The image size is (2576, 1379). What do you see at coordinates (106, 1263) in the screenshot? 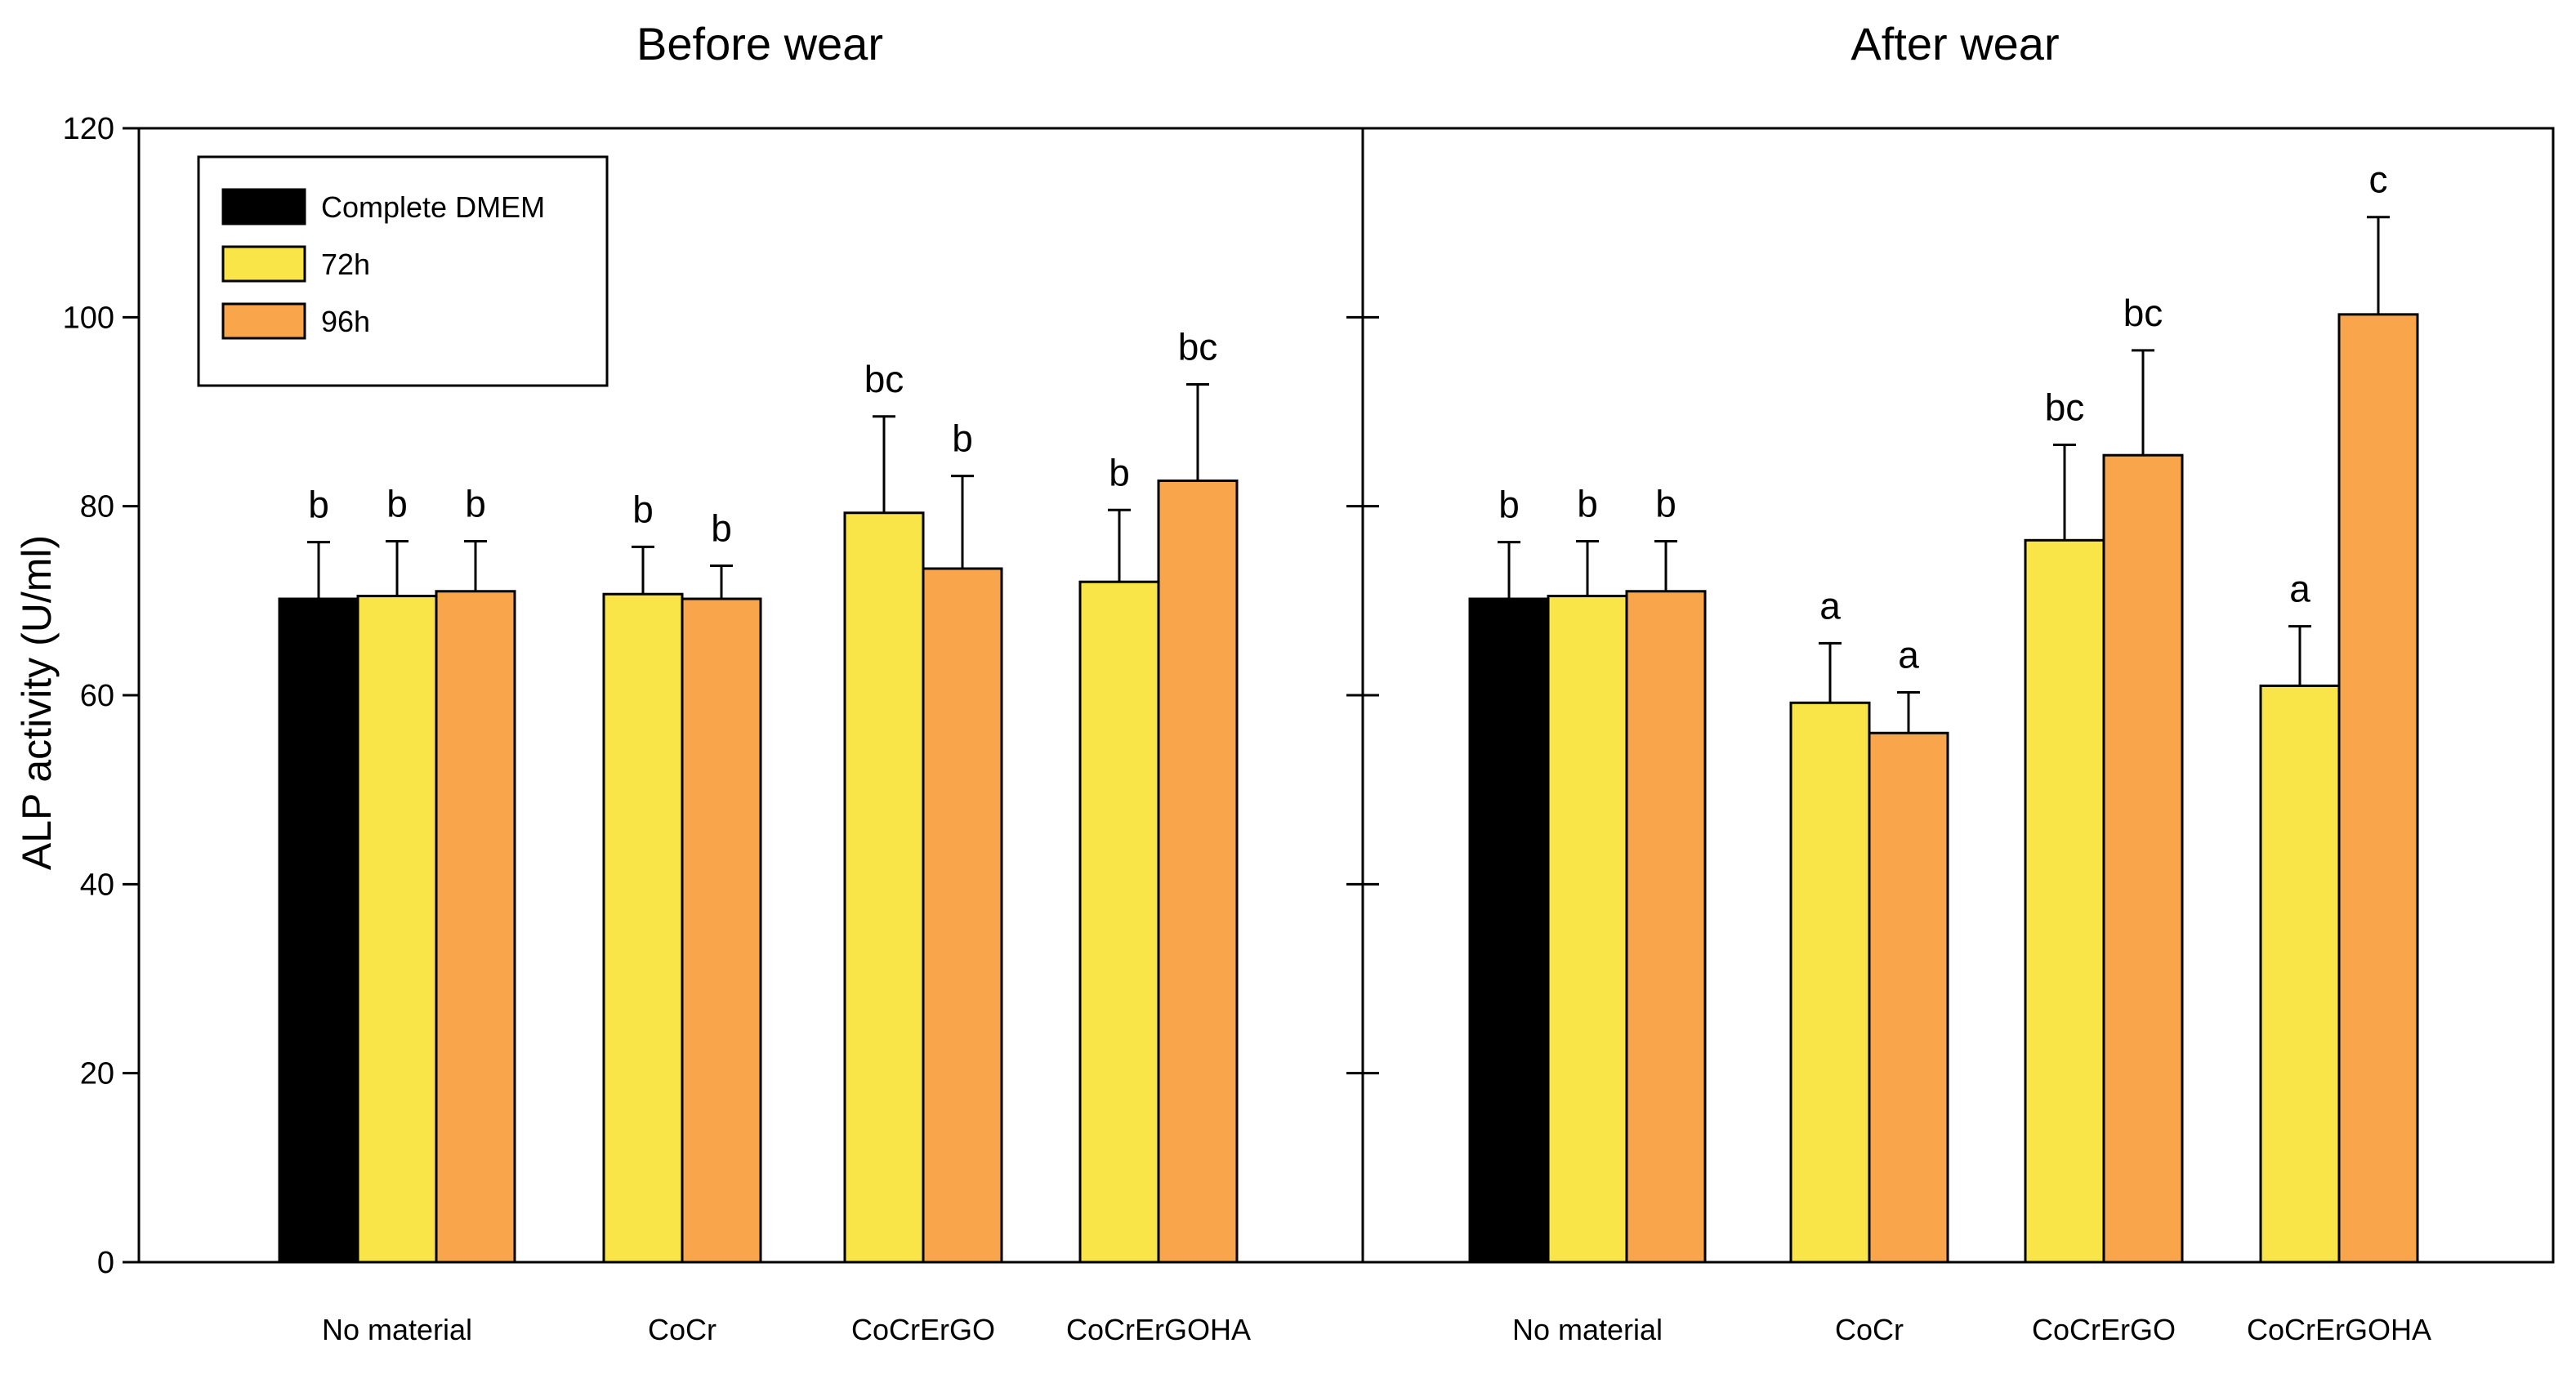
I see `y-tick-label: 0` at bounding box center [106, 1263].